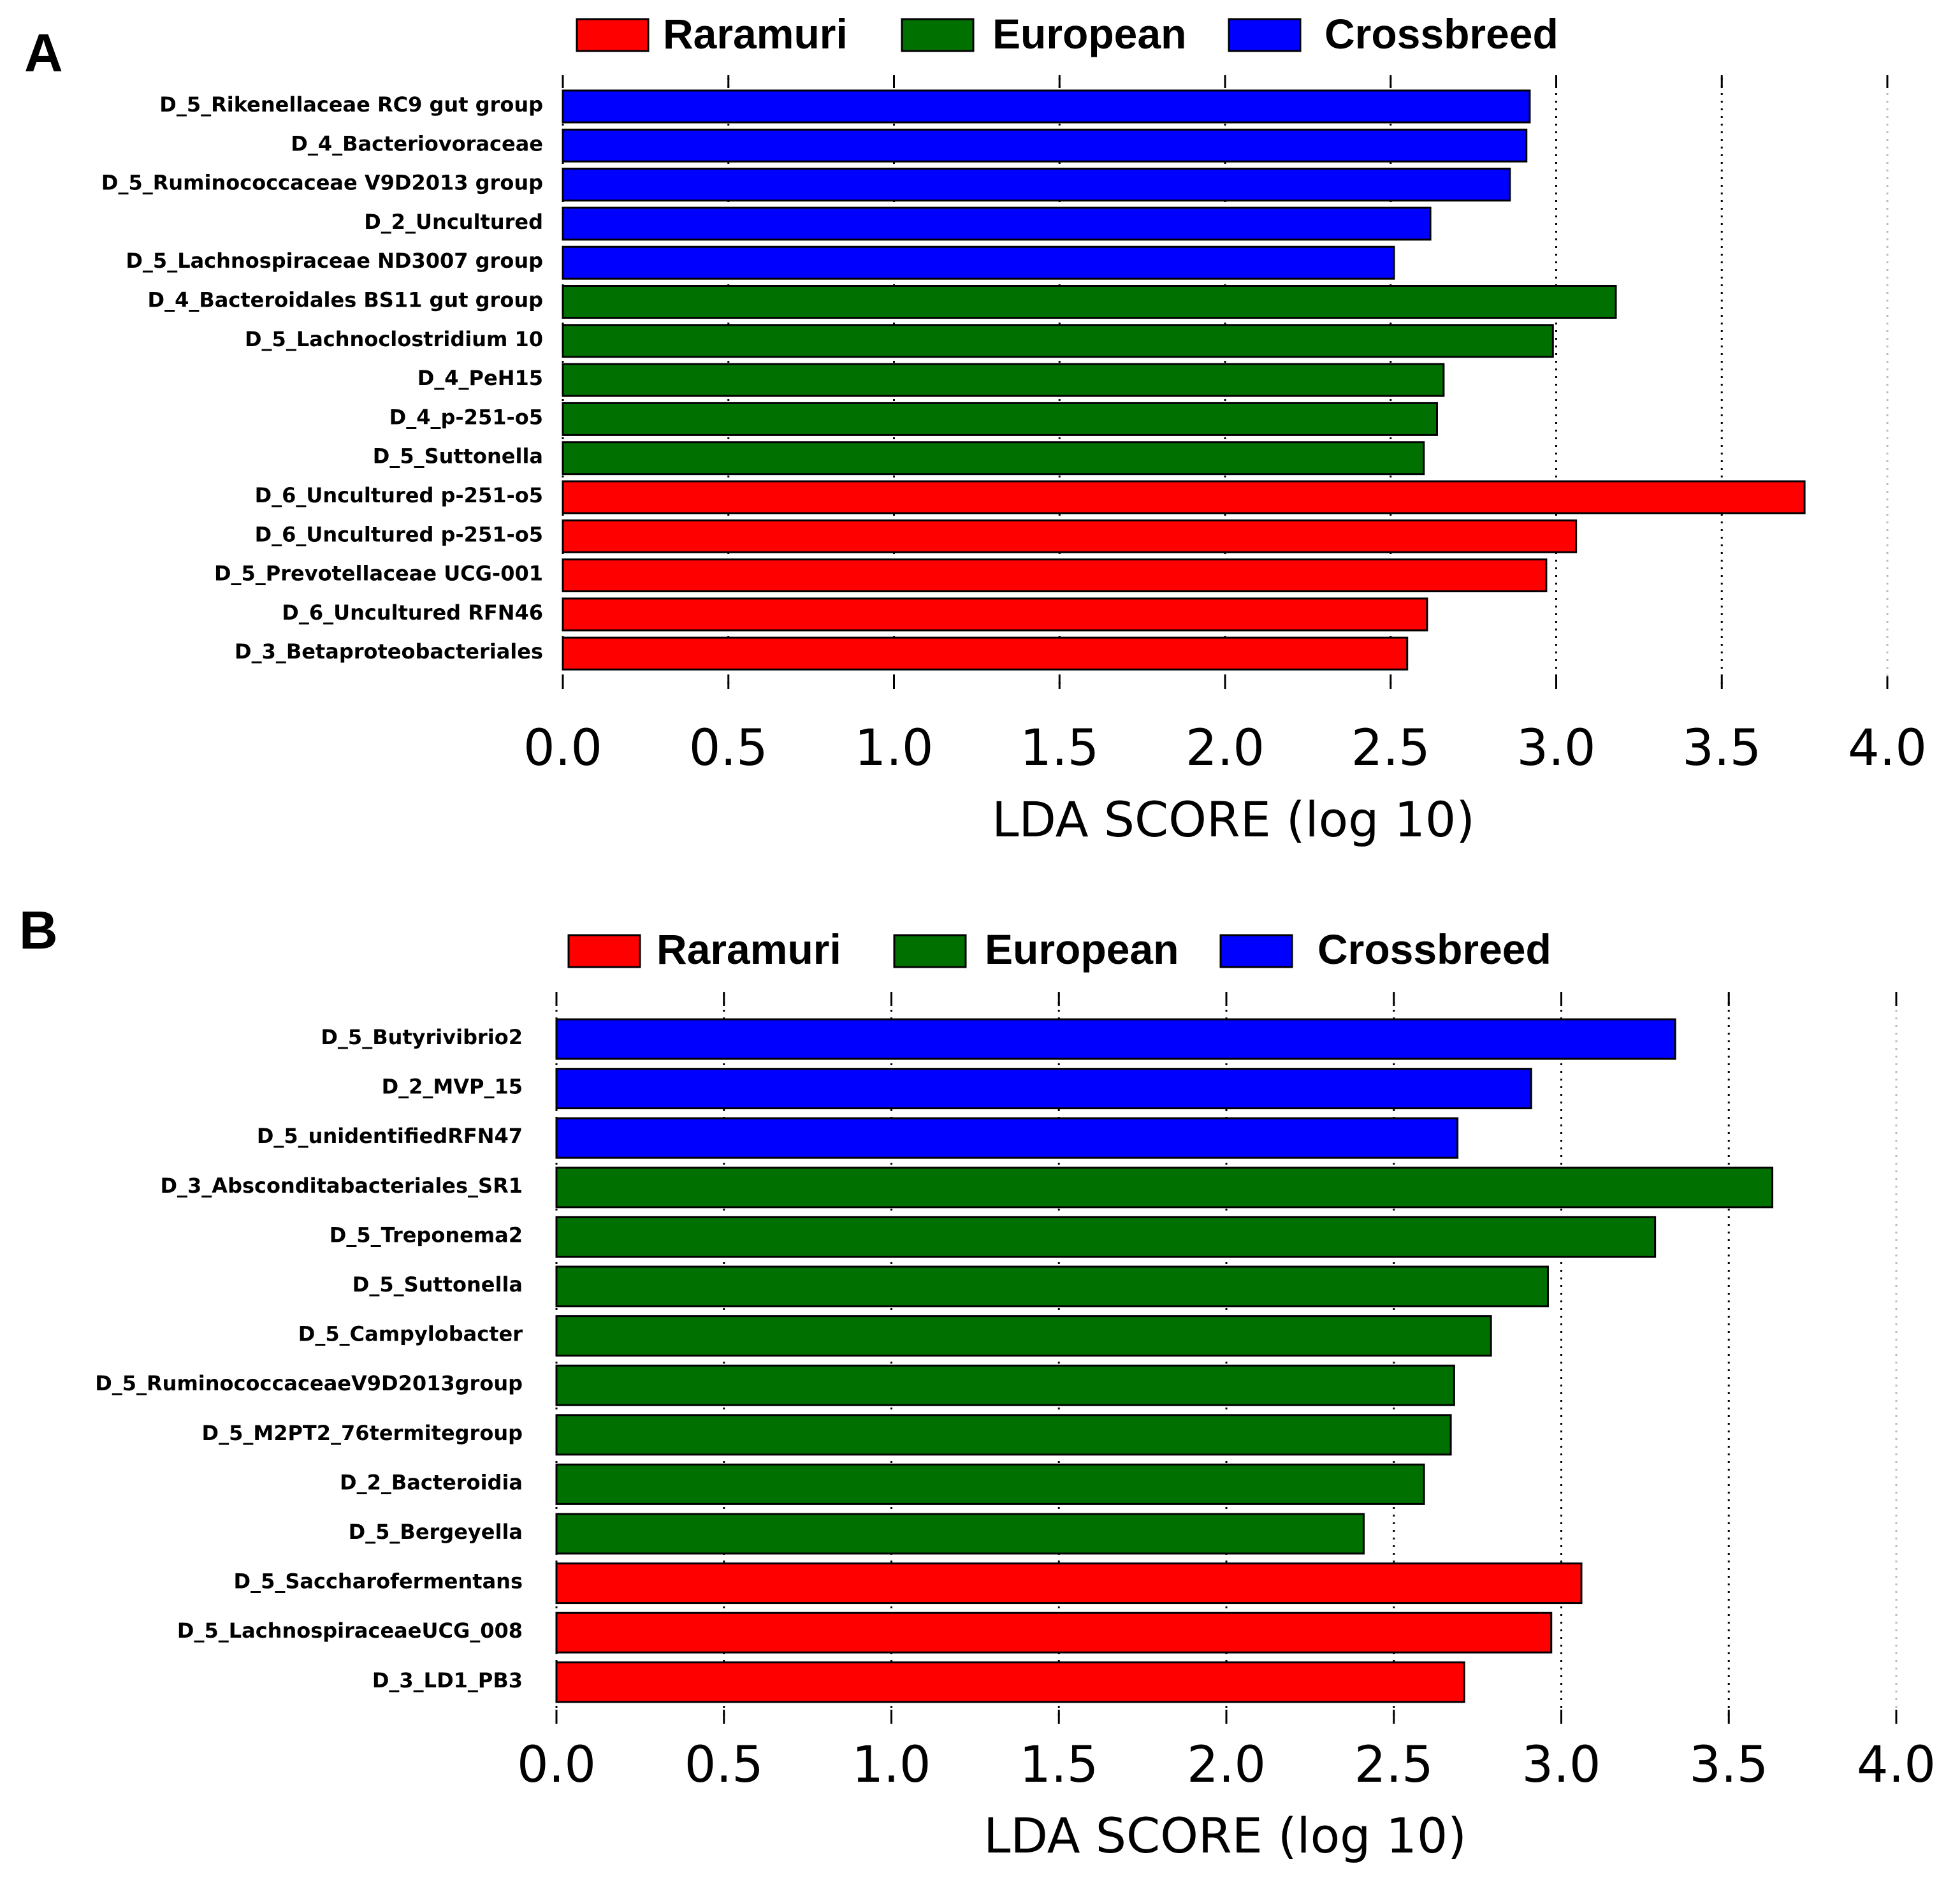  Describe the element at coordinates (342, 1186) in the screenshot. I see `category-label: D_3_Absconditabacteriales_SR1` at that location.